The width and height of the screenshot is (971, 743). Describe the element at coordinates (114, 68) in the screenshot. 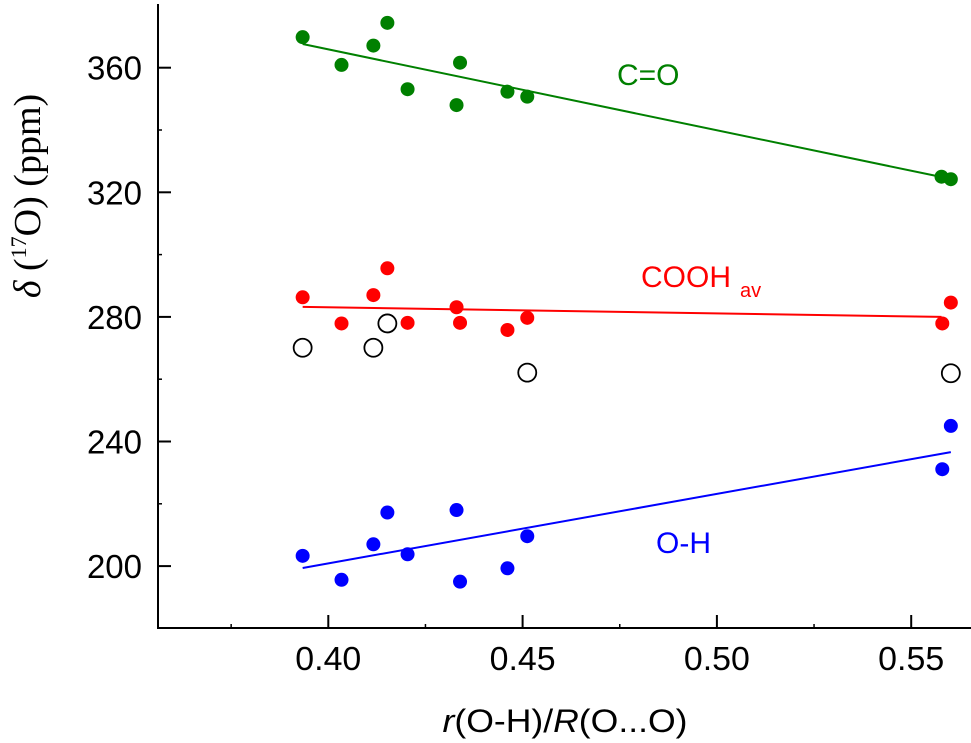

I see `y-tick-label: 360` at that location.